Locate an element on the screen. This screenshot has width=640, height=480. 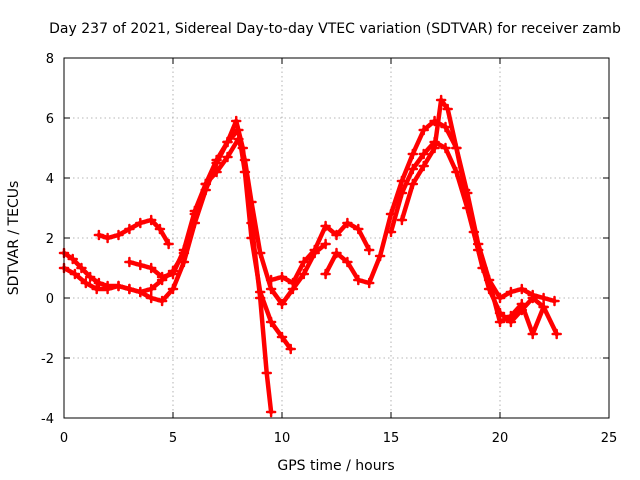
x-tick-label: 25 is located at coordinates (609, 438).